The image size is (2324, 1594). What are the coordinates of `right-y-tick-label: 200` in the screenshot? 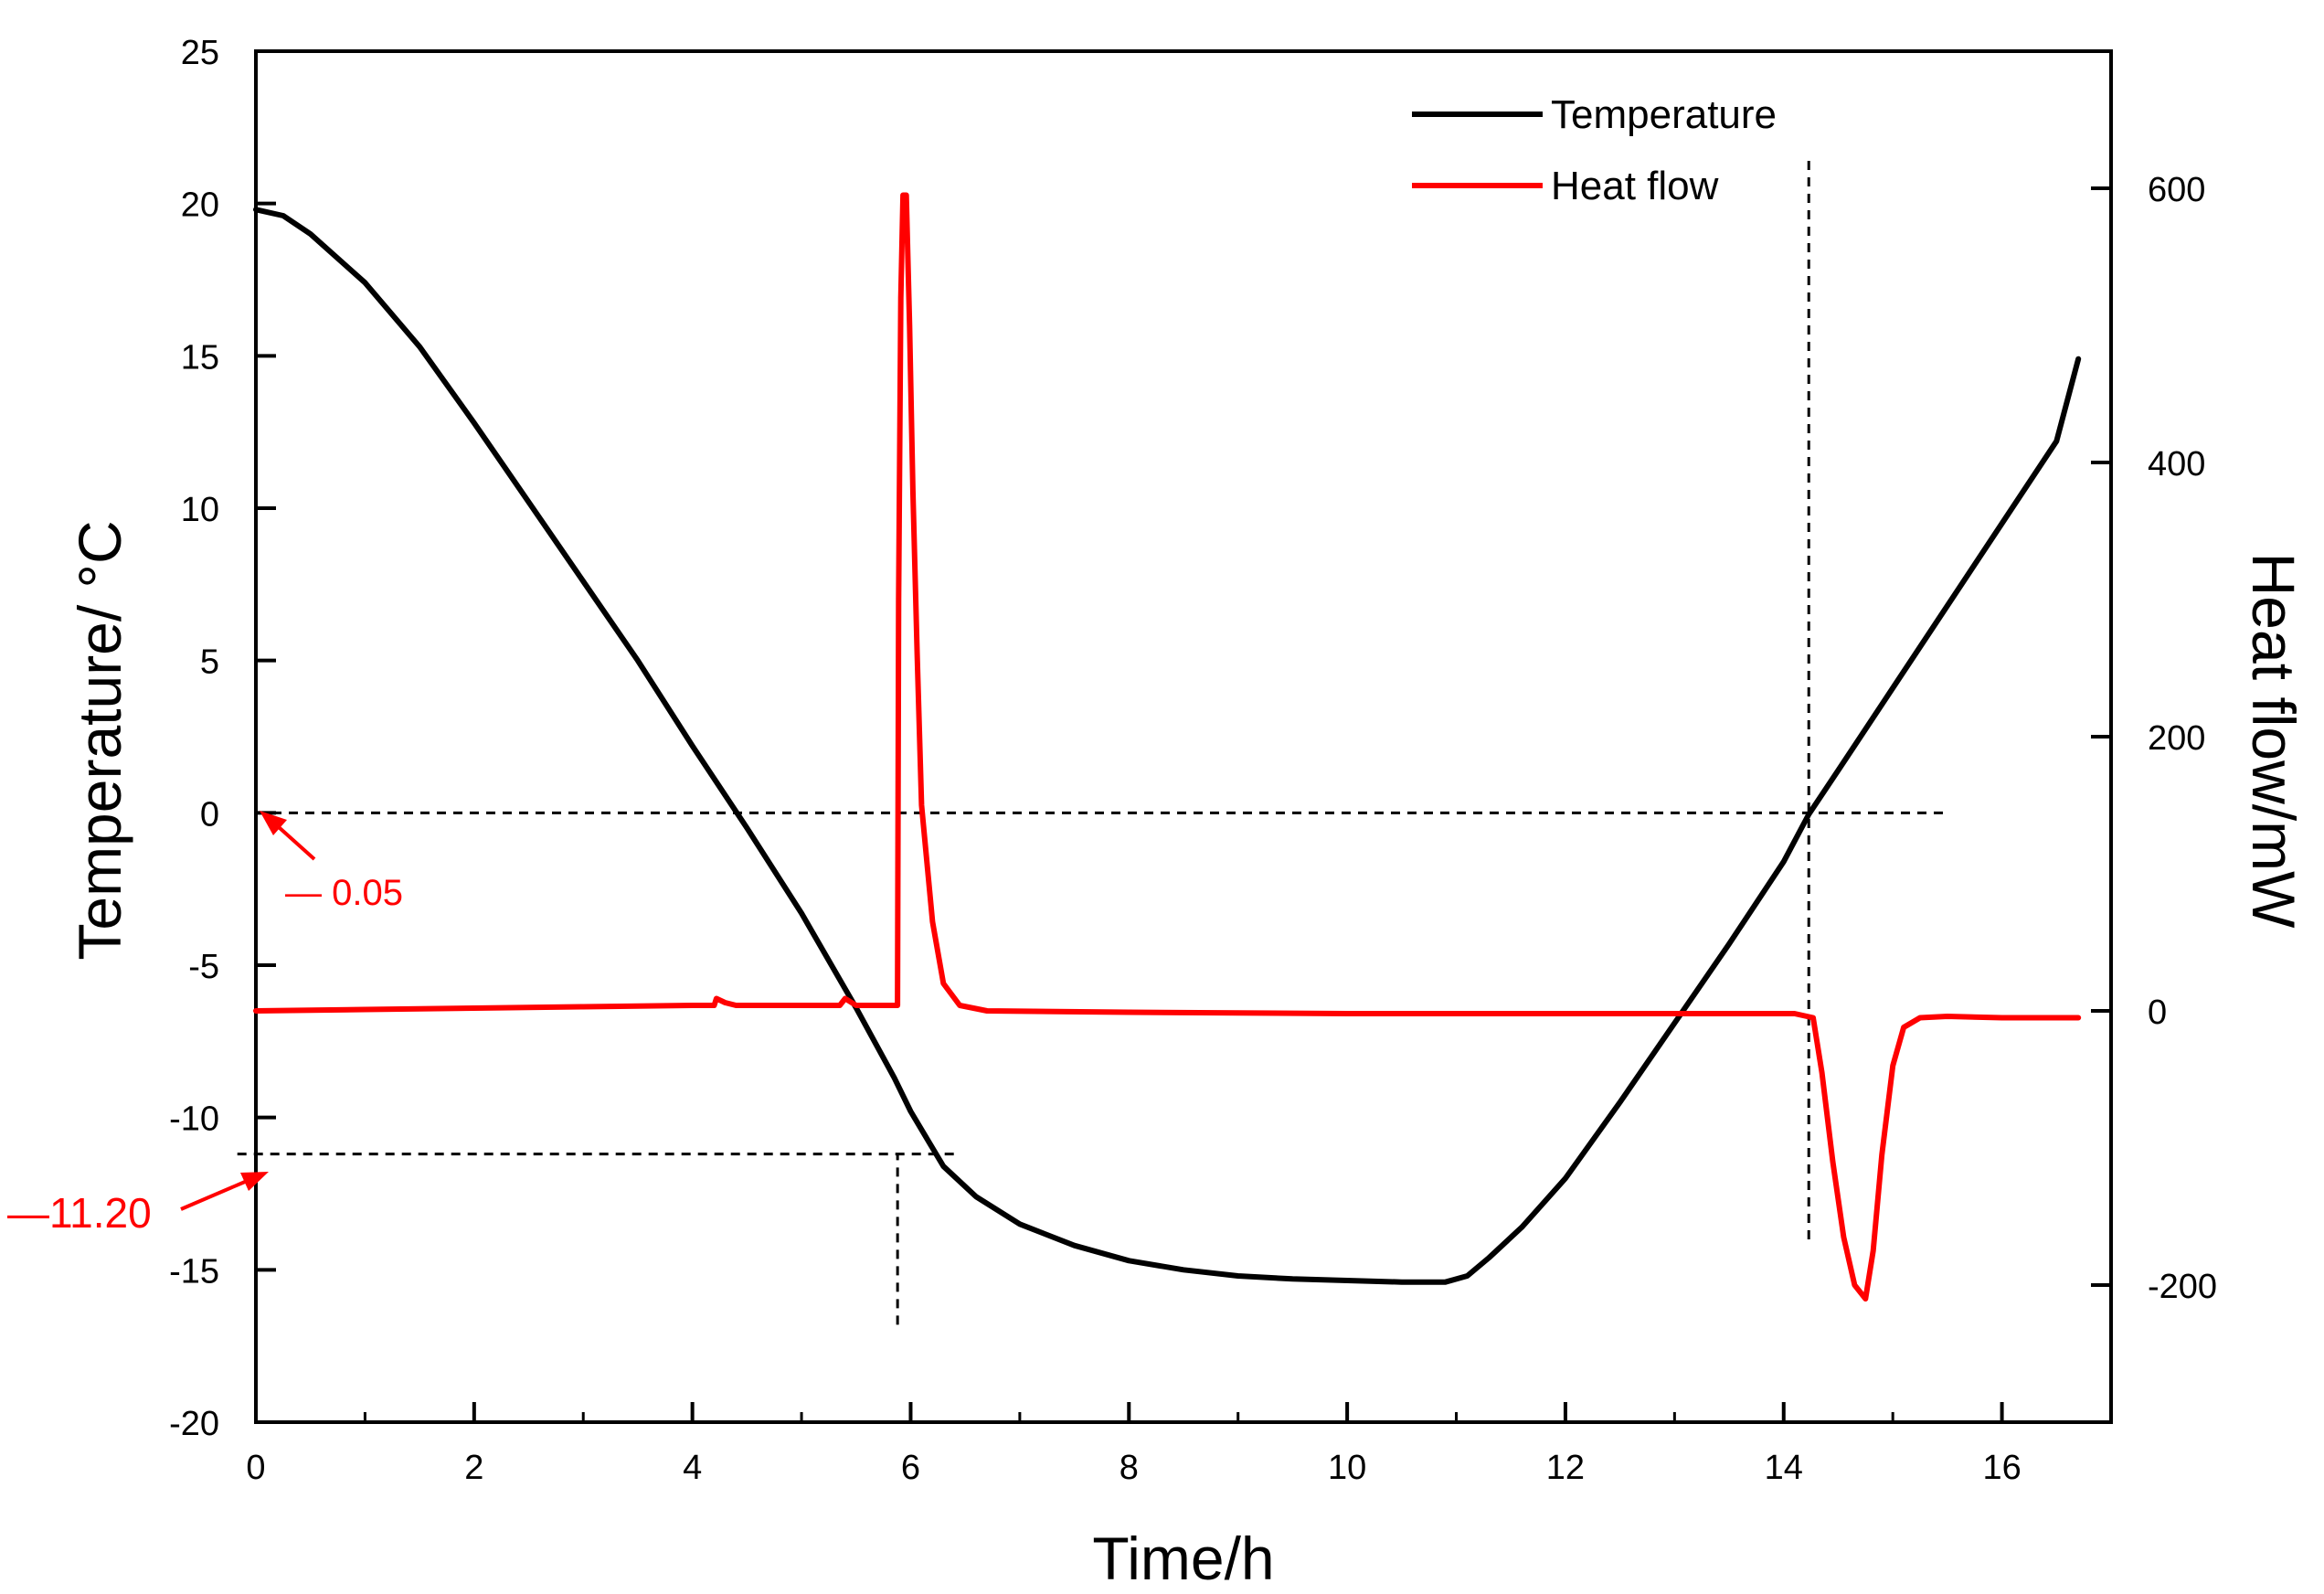 It's located at (2177, 738).